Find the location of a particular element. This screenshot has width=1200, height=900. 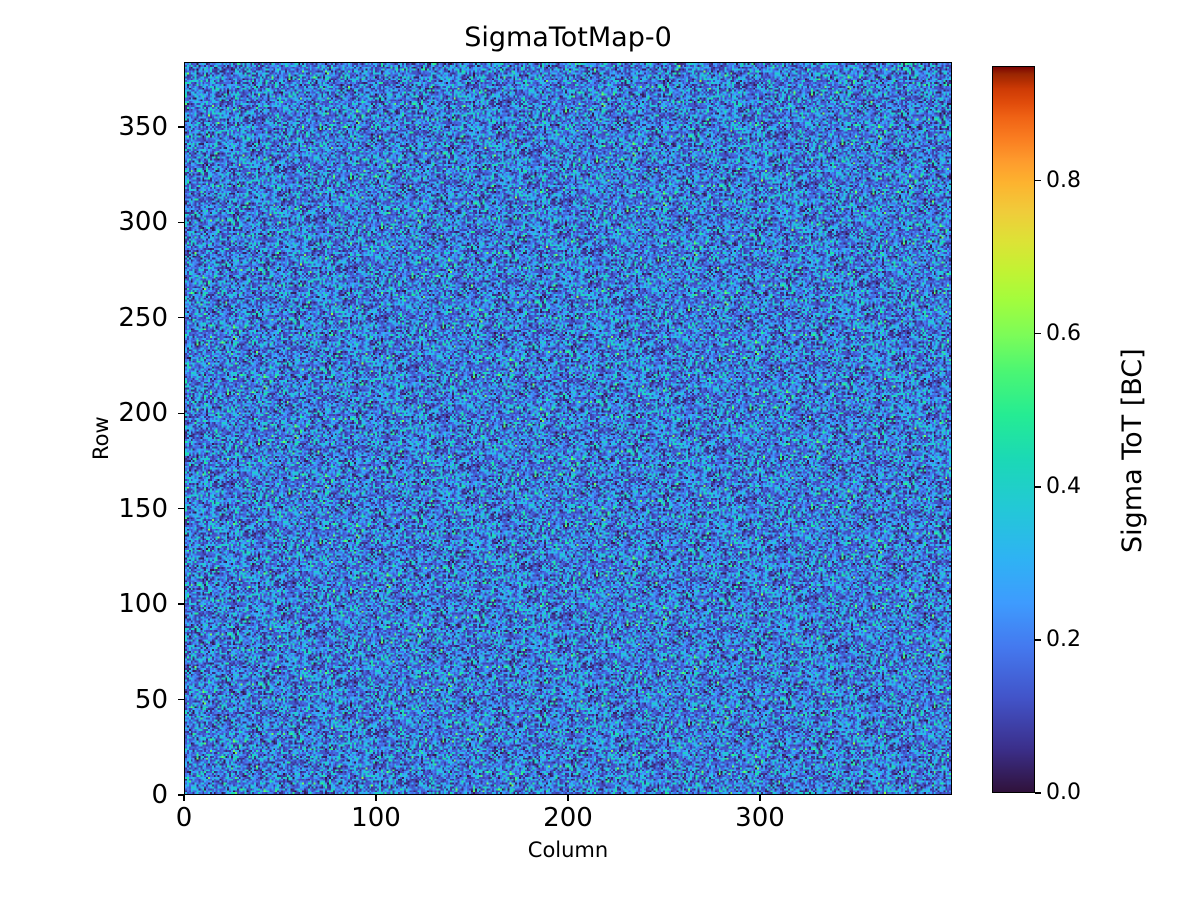

y-axis-label: Row is located at coordinates (101, 438).